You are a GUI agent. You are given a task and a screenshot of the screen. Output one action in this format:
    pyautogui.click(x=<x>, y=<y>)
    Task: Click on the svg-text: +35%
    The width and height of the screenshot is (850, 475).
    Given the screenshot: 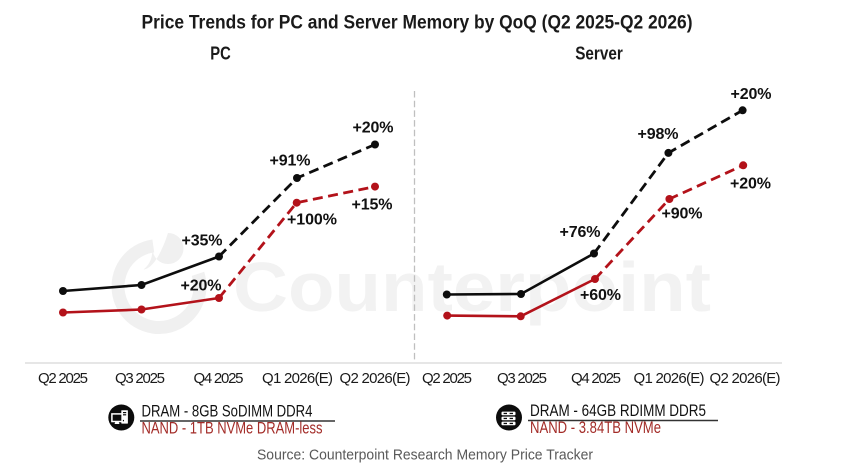 What is the action you would take?
    pyautogui.click(x=202, y=241)
    